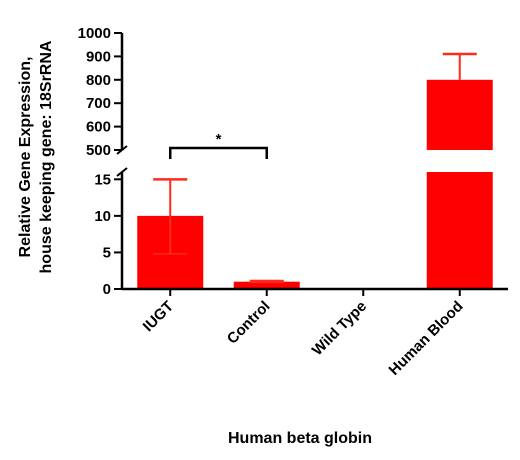 The width and height of the screenshot is (520, 460). I want to click on y-tick-label-900: 900, so click(98, 56).